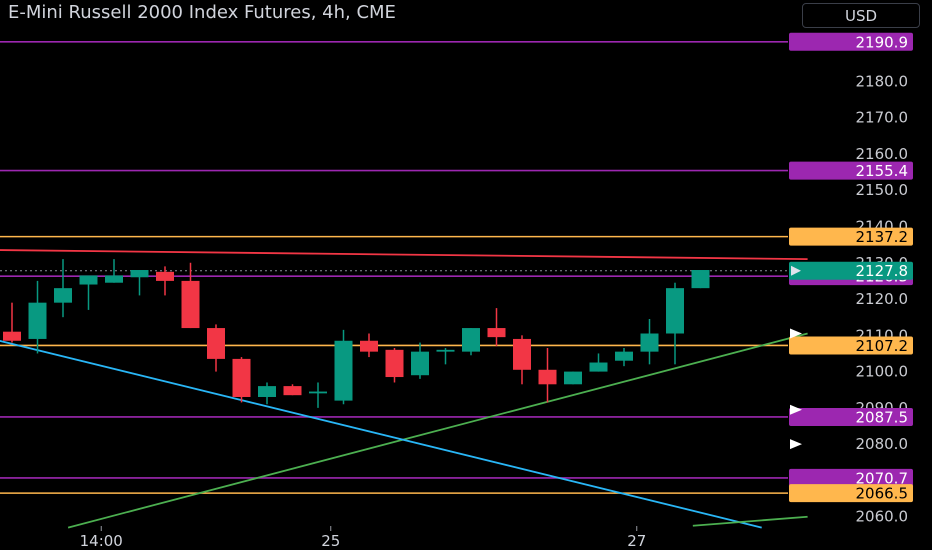 The image size is (932, 550). Describe the element at coordinates (882, 154) in the screenshot. I see `y-tick-label: 2160.0` at that location.